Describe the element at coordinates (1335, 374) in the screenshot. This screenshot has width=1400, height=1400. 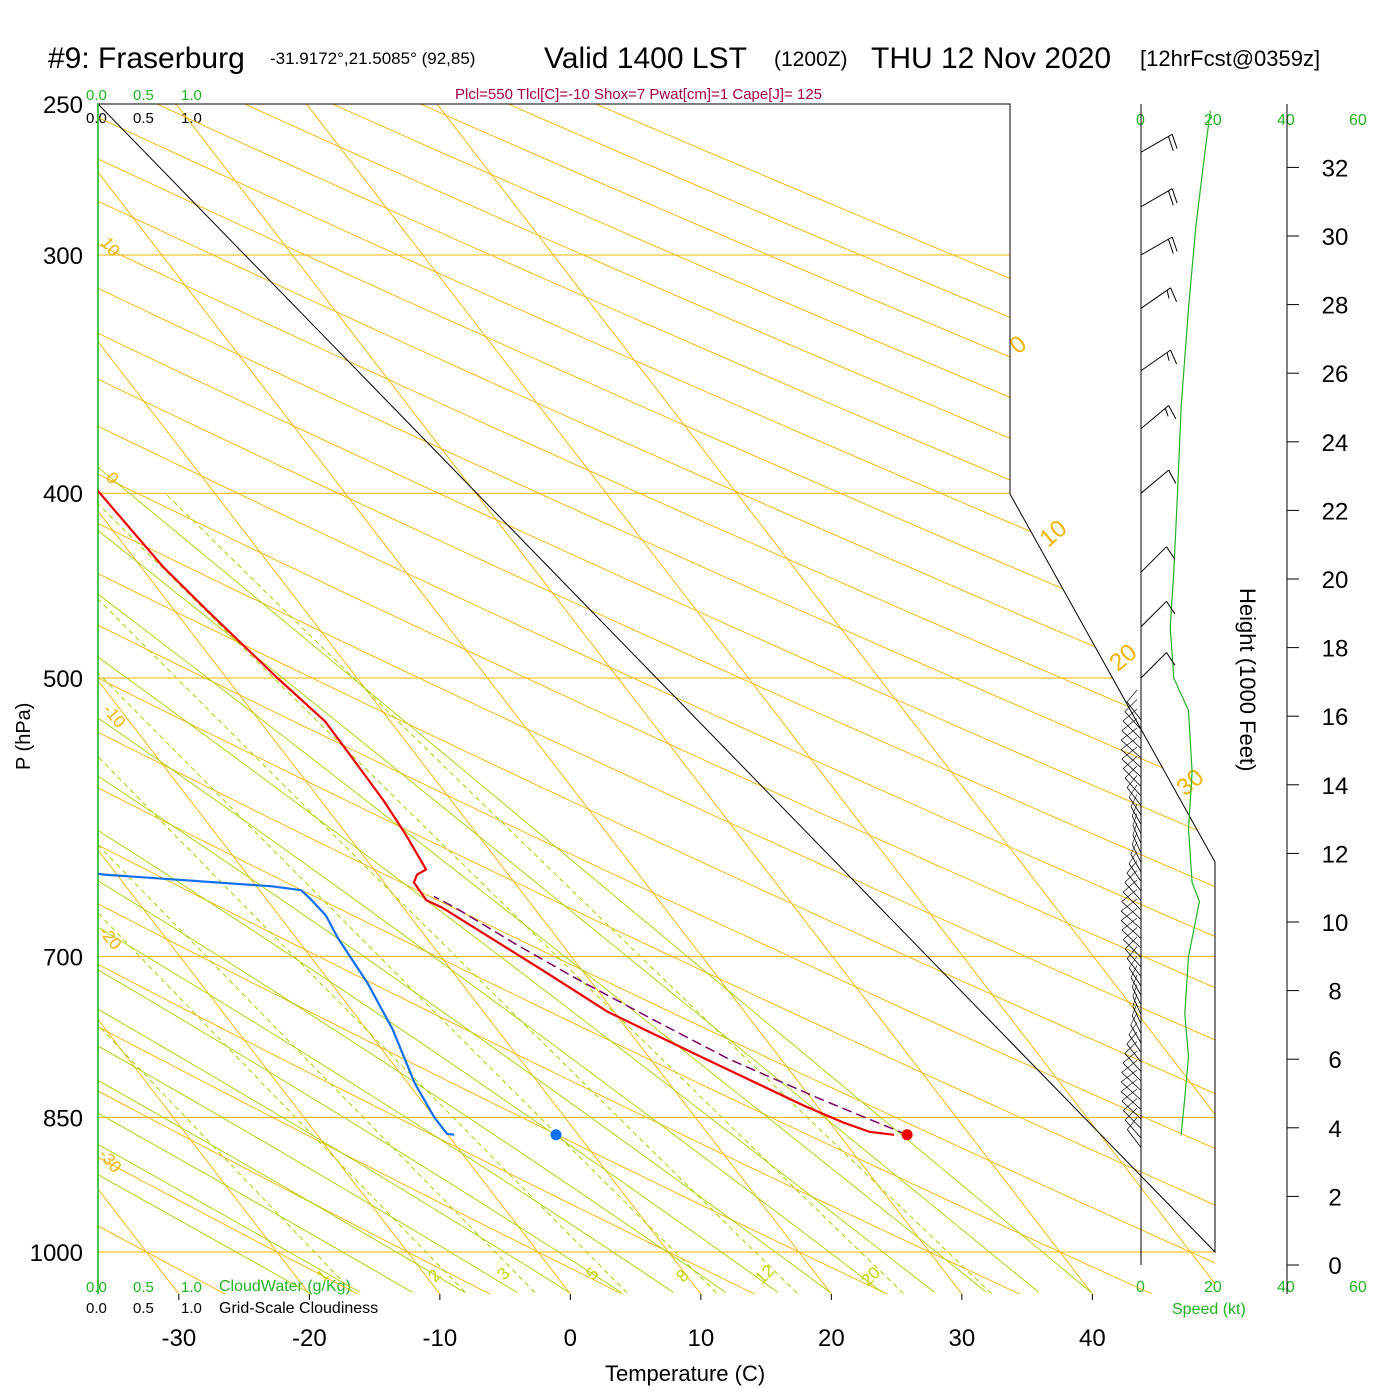
I see `height-tick-label: 26` at that location.